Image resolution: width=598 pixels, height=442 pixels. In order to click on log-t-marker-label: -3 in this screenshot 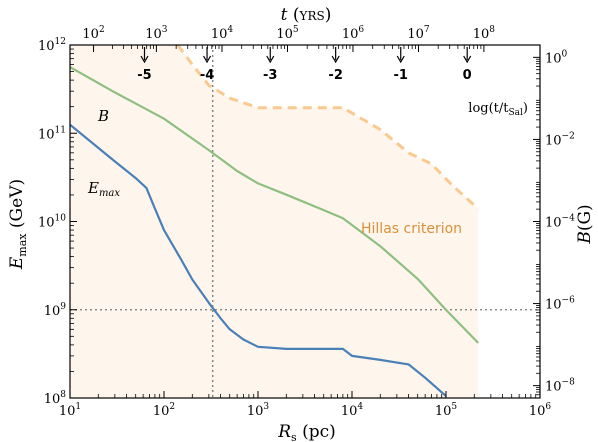, I will do `click(270, 75)`.